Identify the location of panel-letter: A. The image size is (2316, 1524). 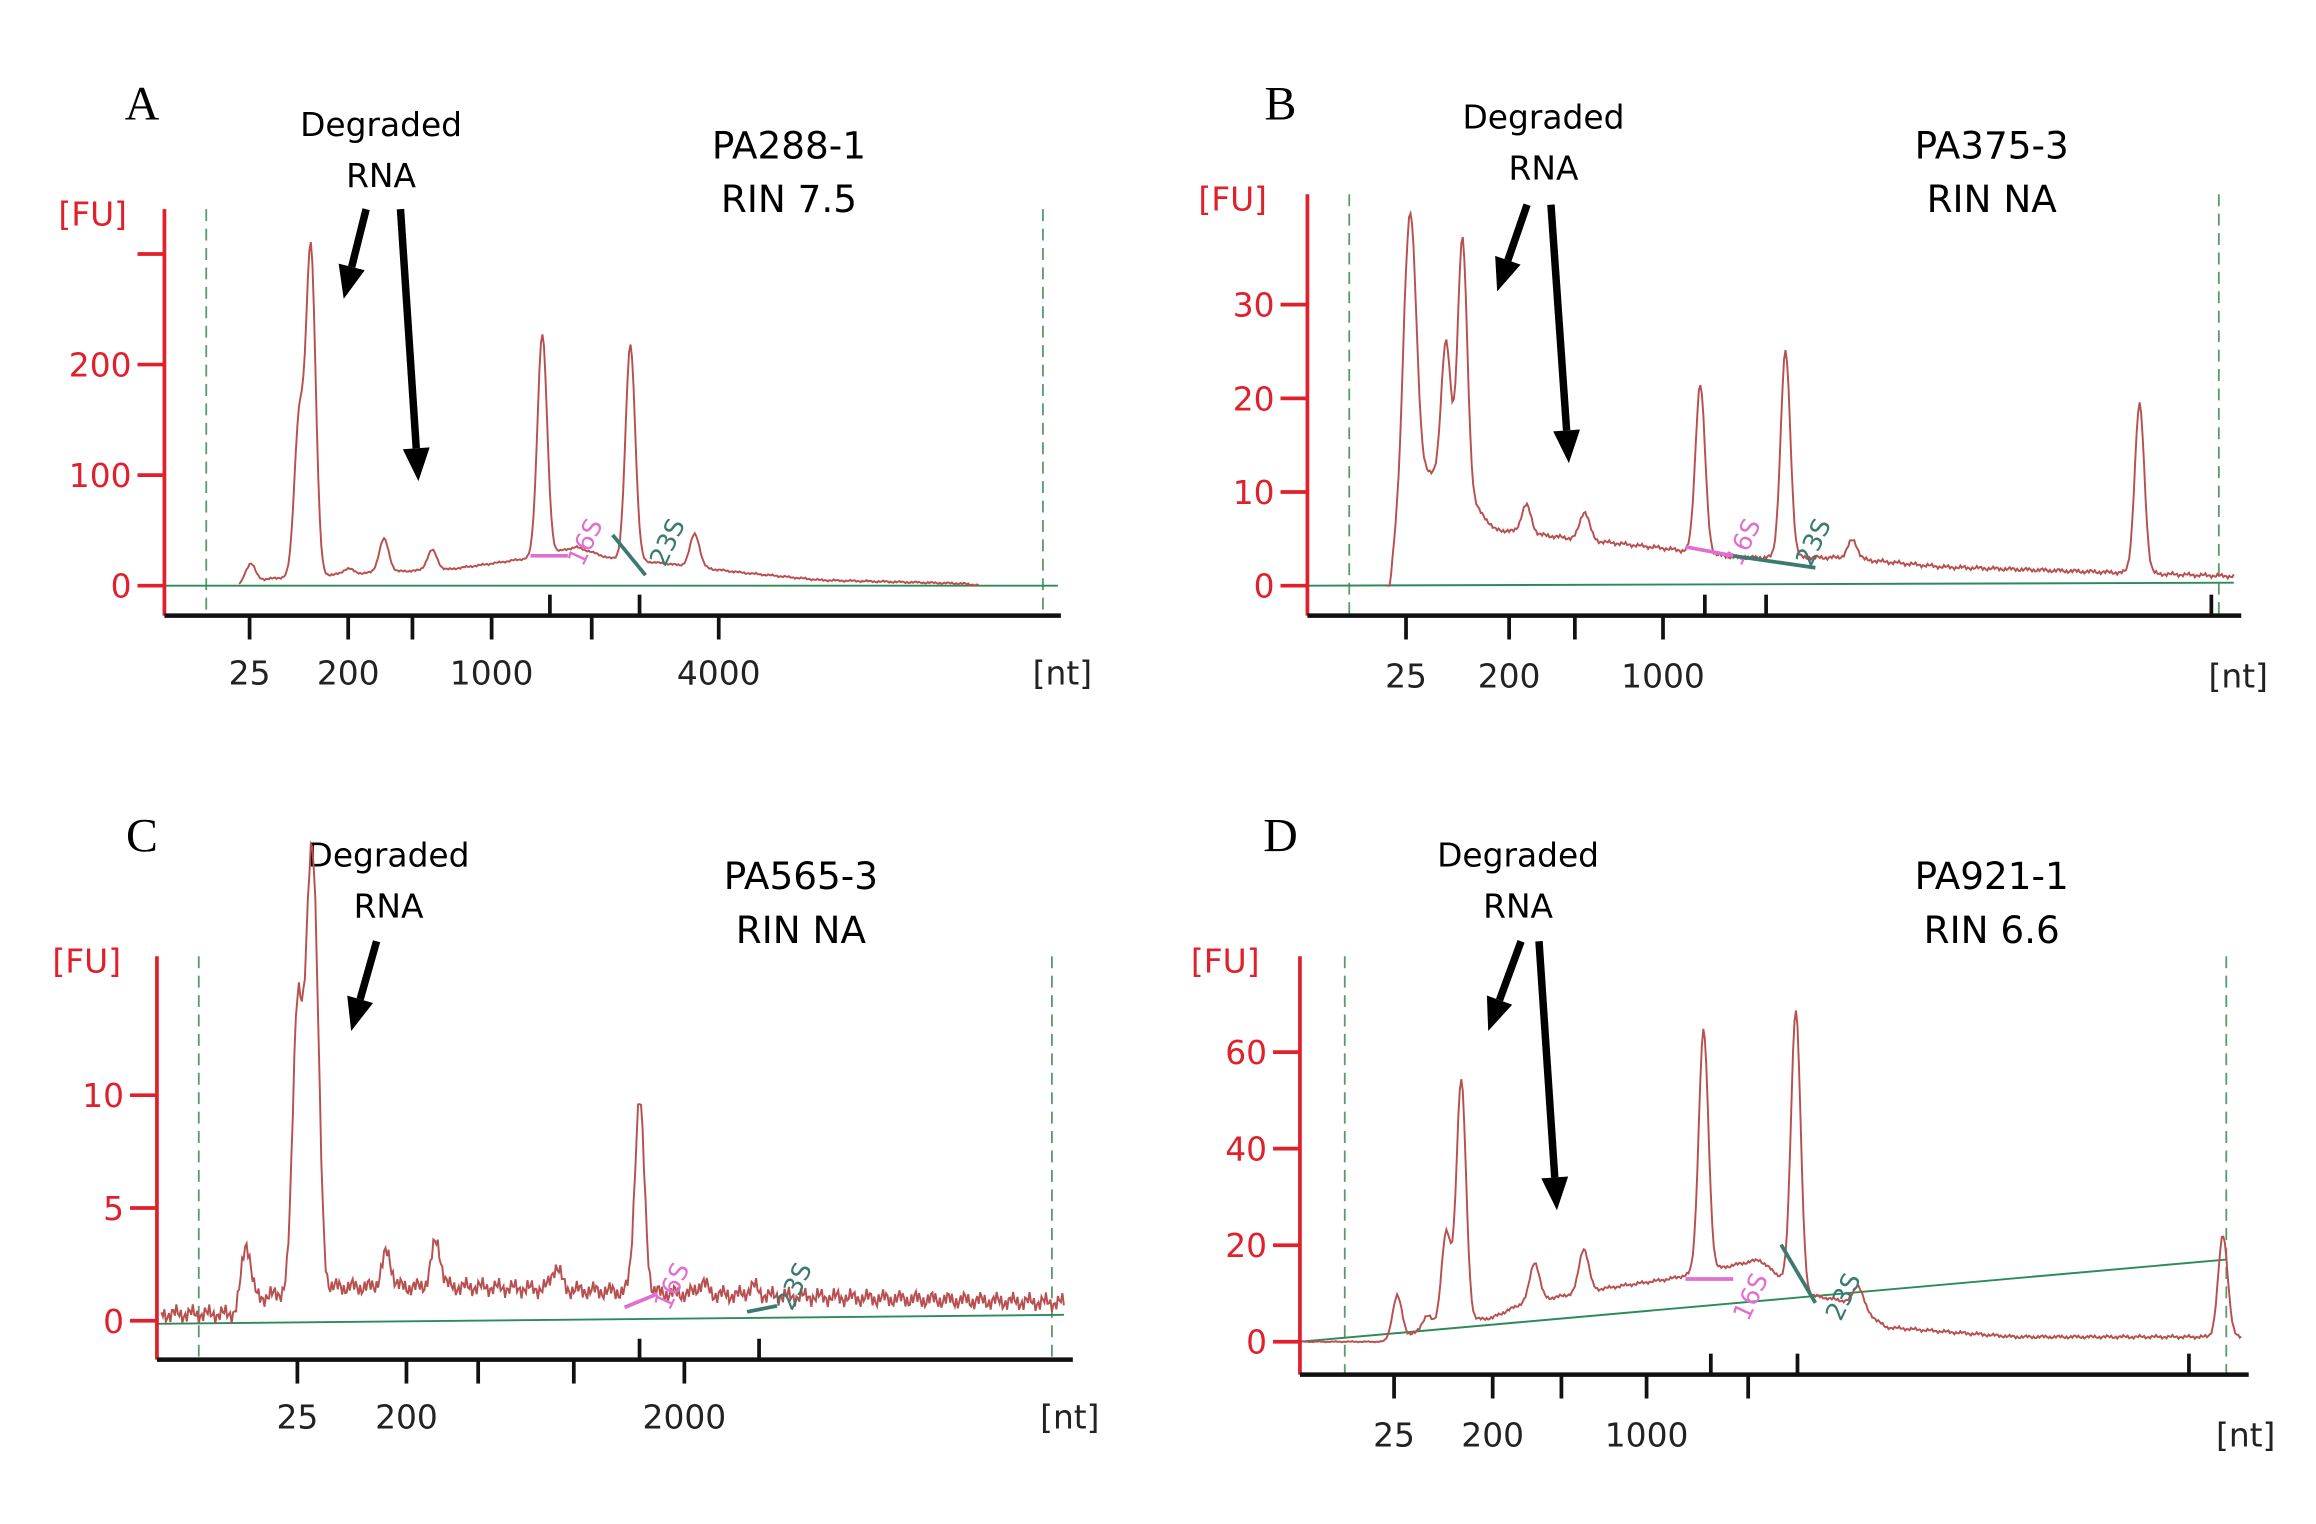
(142, 104).